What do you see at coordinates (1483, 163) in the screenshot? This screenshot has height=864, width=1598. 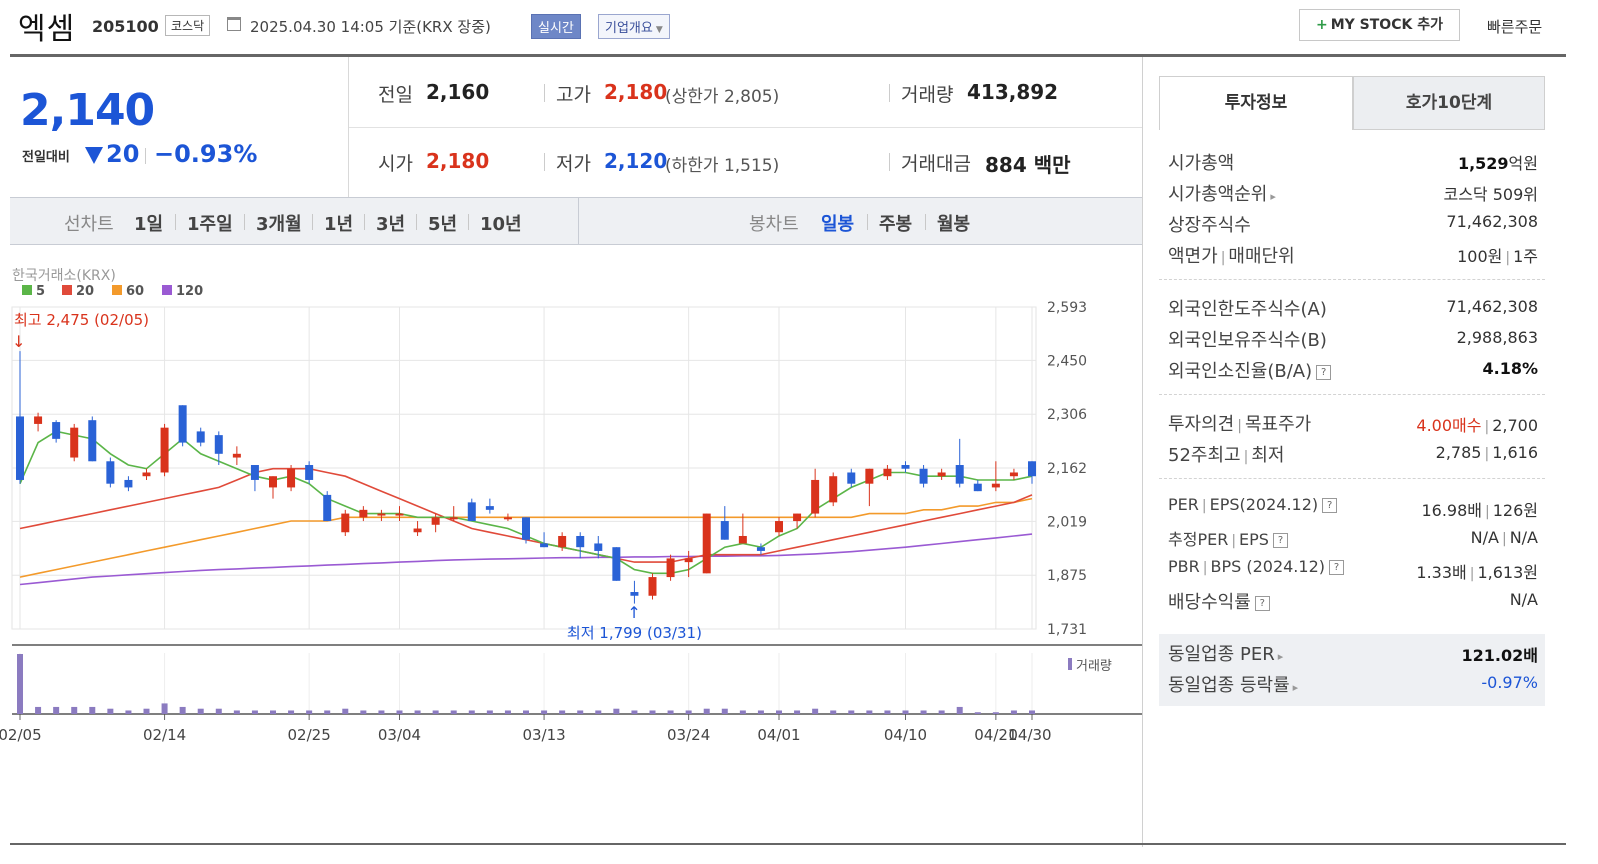 I see `market-cap-number: 1,529` at bounding box center [1483, 163].